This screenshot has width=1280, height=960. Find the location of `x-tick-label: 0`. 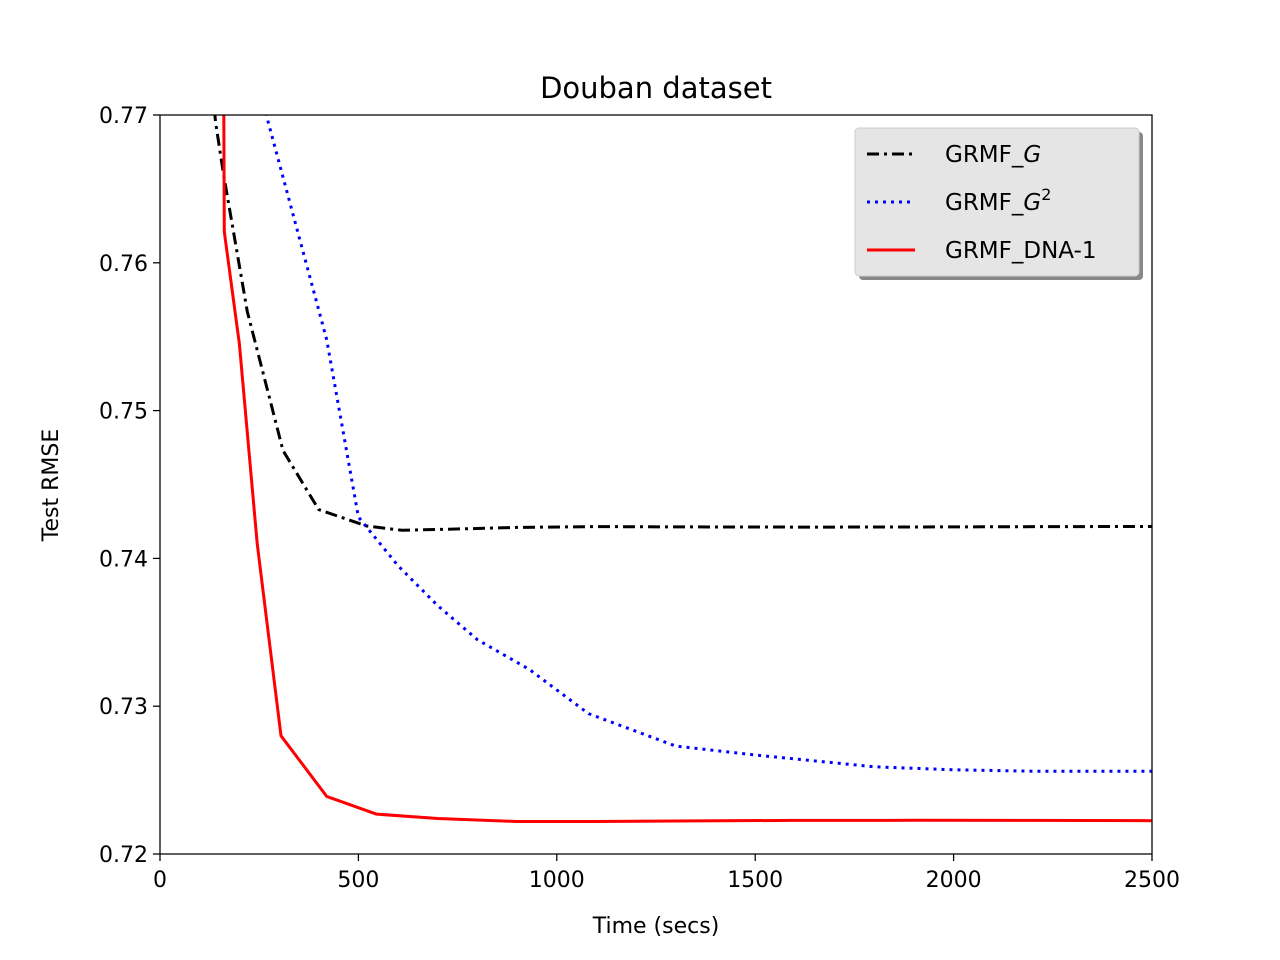

x-tick-label: 0 is located at coordinates (160, 880).